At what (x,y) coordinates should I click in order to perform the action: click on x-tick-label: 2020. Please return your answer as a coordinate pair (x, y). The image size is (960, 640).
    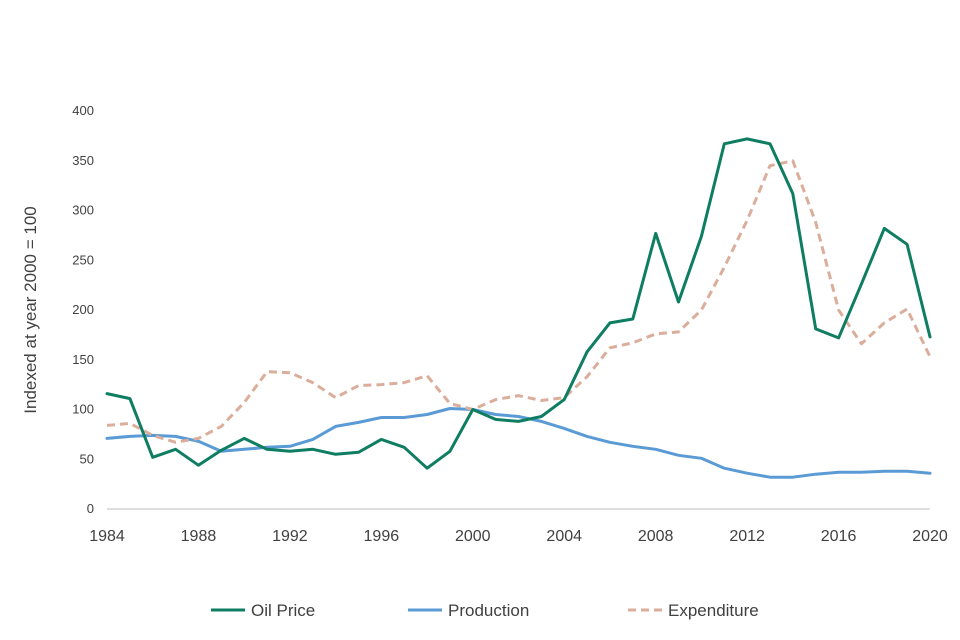
    Looking at the image, I should click on (930, 536).